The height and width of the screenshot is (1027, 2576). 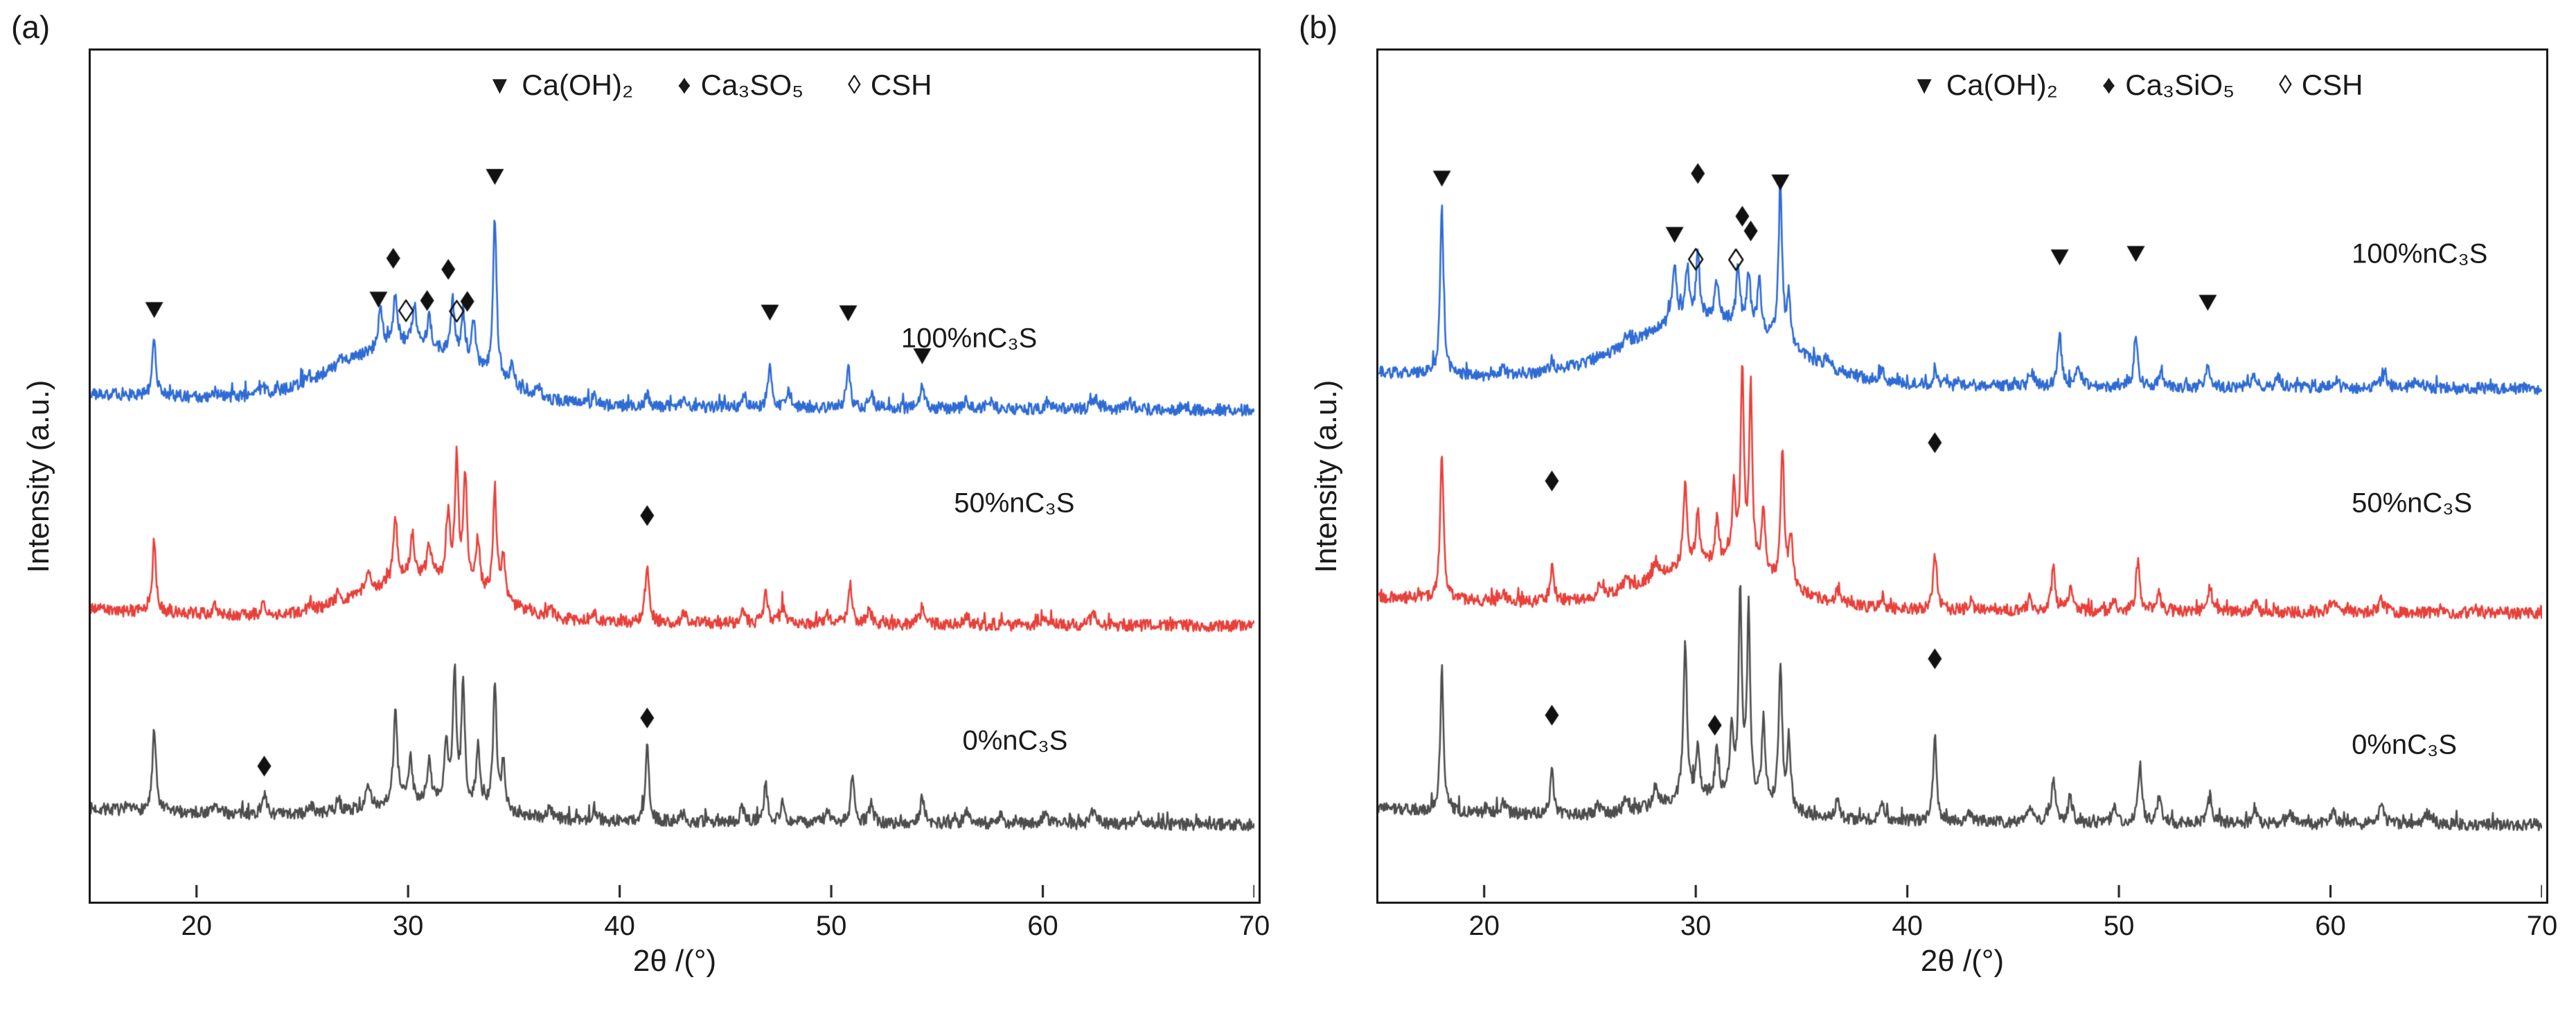 I want to click on x-axis-ticks-b: 20 30 40 50 60 70, so click(x=1966, y=924).